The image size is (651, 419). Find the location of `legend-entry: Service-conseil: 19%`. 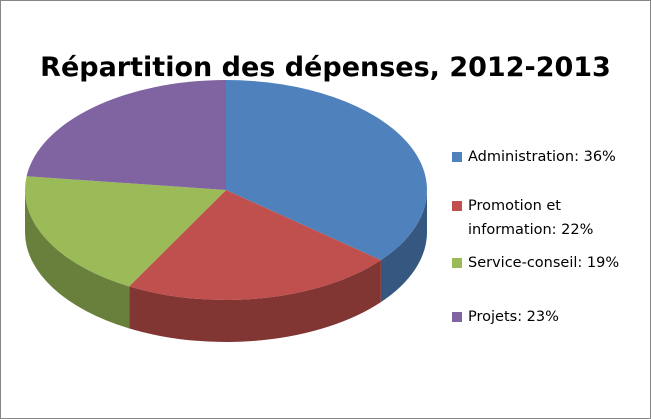

legend-entry: Service-conseil: 19% is located at coordinates (537, 263).